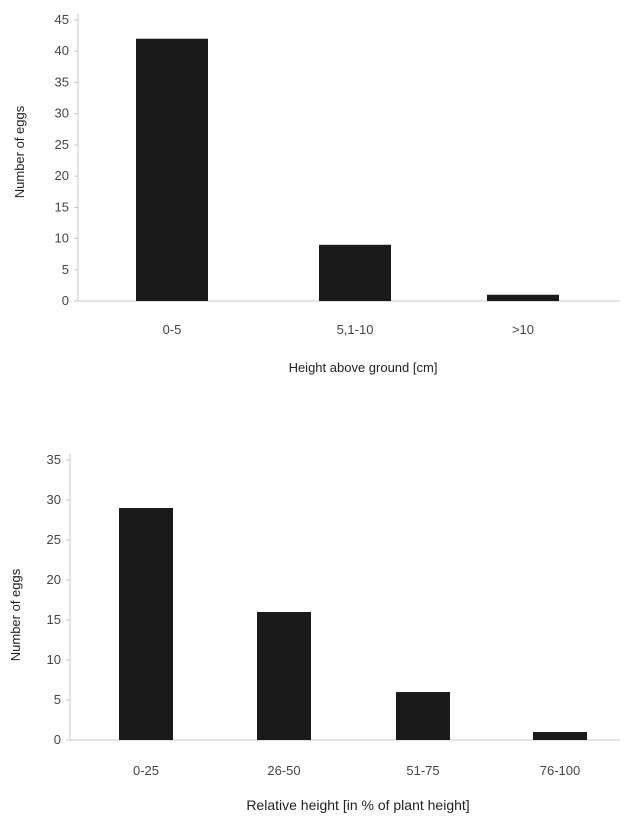  I want to click on x-tick-label: >10, so click(523, 329).